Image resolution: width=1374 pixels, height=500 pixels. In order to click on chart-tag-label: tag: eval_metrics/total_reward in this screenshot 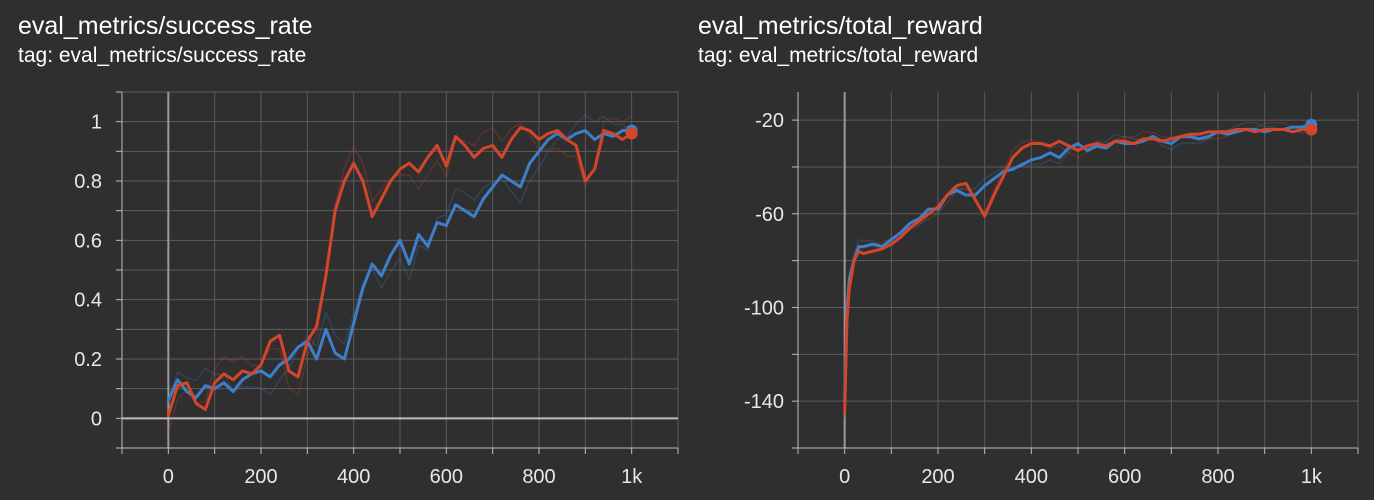, I will do `click(838, 55)`.